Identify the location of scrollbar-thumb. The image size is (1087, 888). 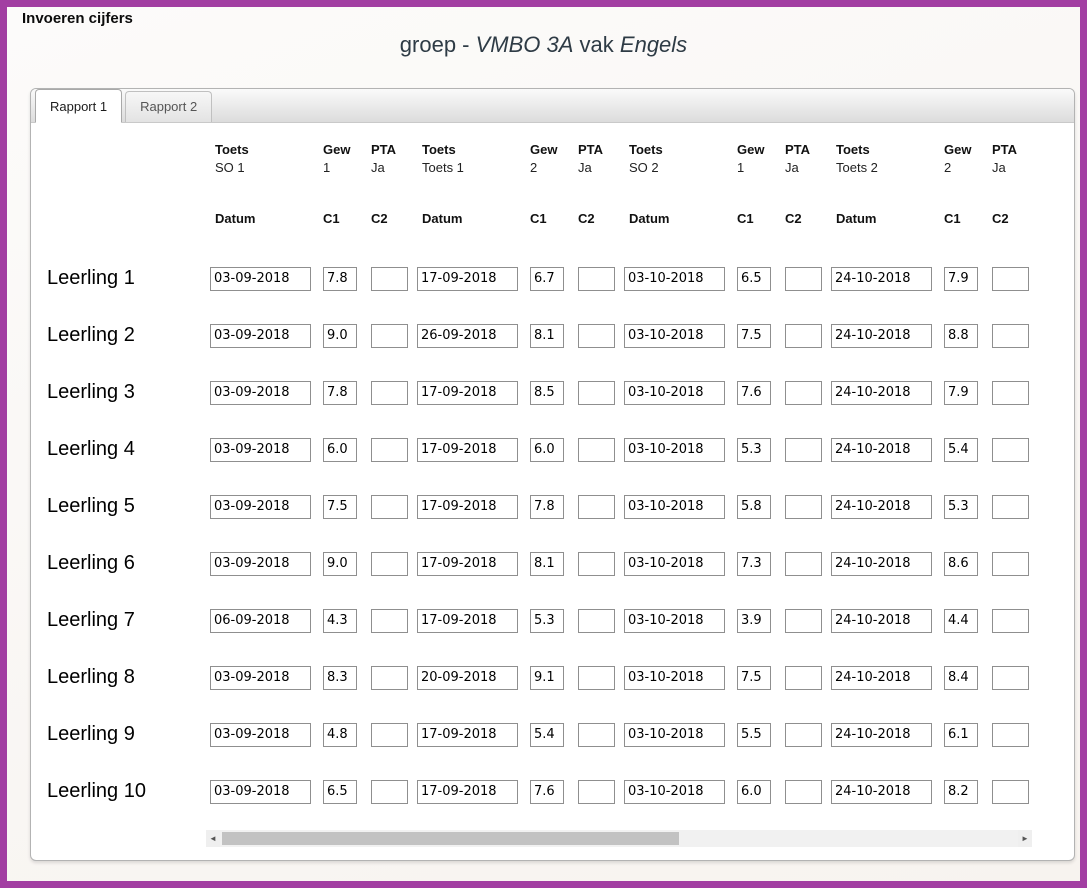
(450, 838).